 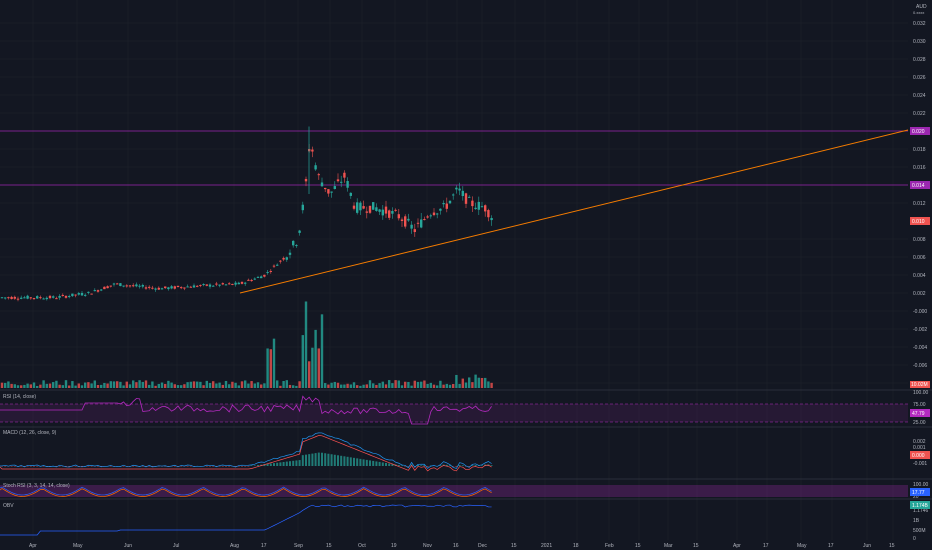 What do you see at coordinates (576, 546) in the screenshot?
I see `time-tick: 18` at bounding box center [576, 546].